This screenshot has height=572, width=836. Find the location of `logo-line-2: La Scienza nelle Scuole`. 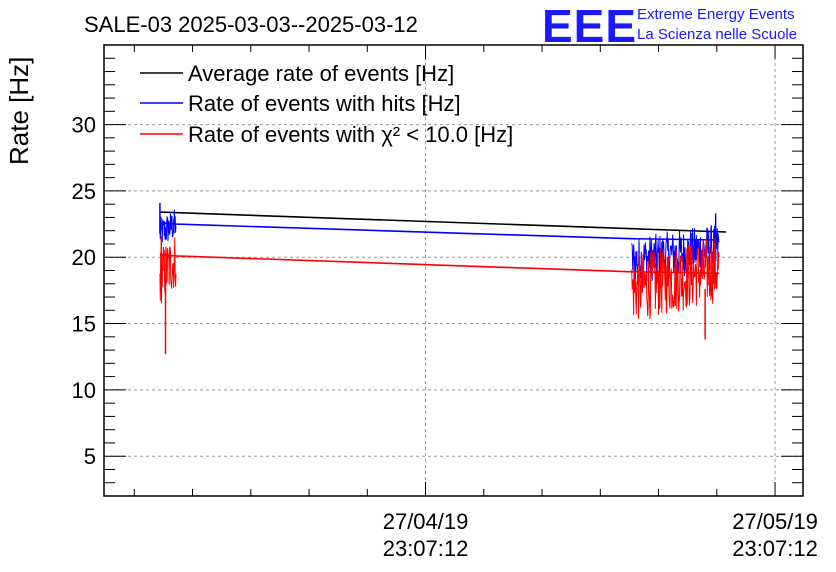

logo-line-2: La Scienza nelle Scuole is located at coordinates (717, 34).